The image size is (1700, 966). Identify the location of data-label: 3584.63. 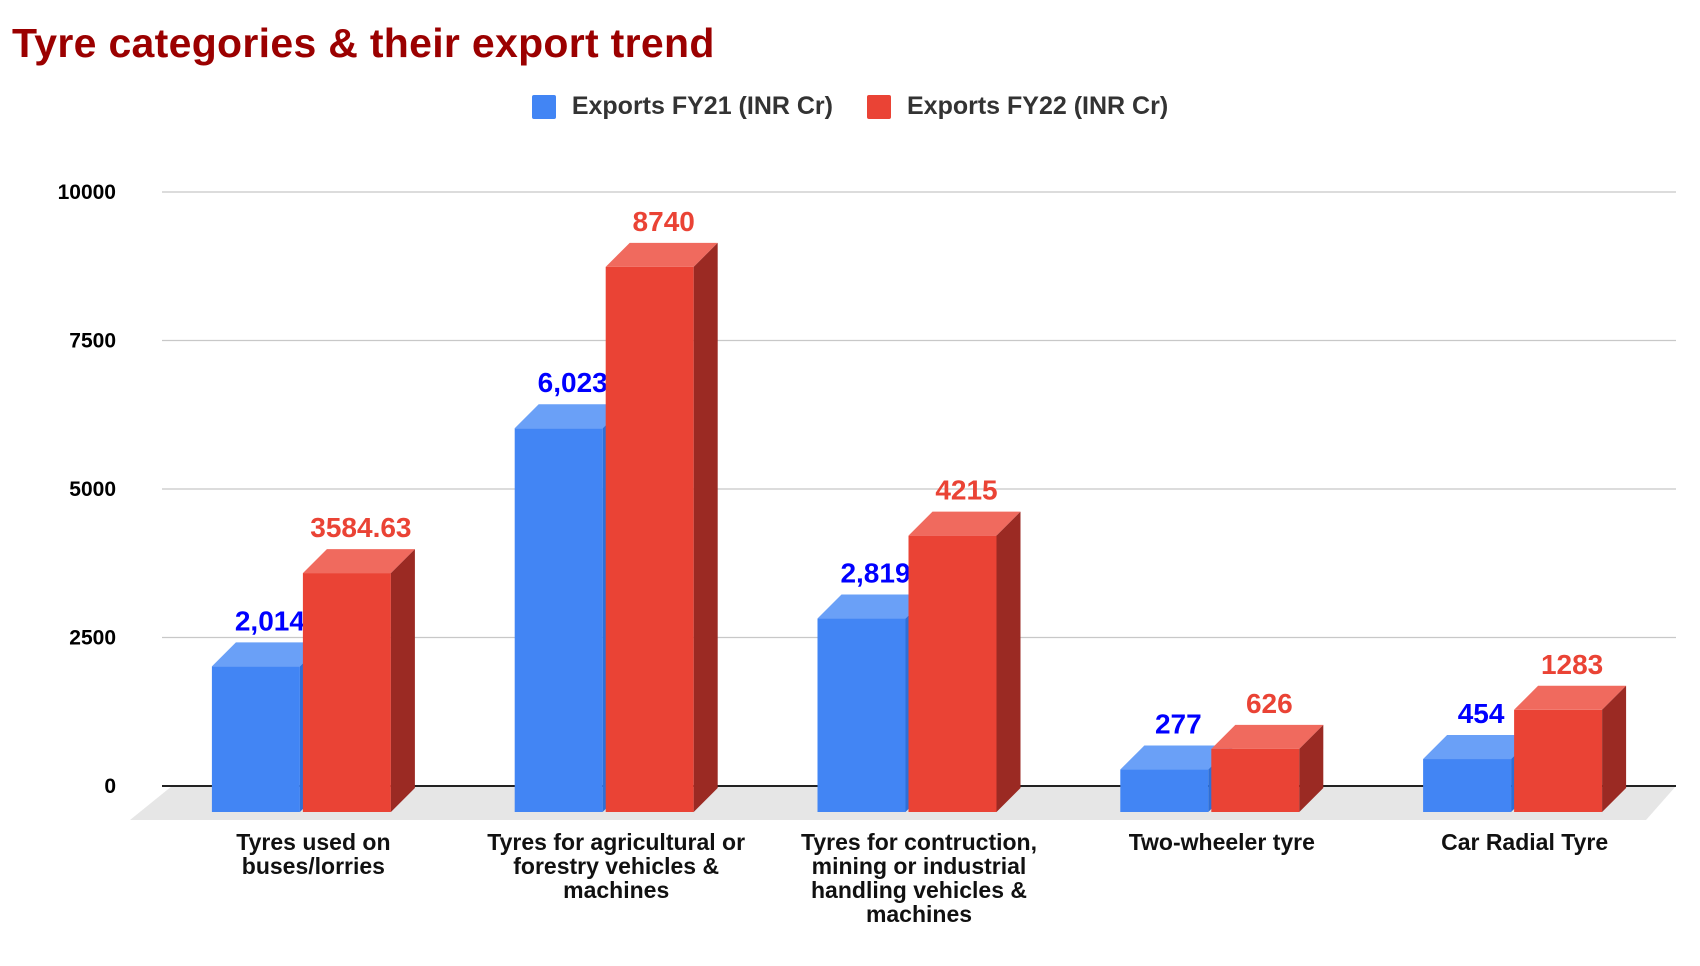
(360, 527).